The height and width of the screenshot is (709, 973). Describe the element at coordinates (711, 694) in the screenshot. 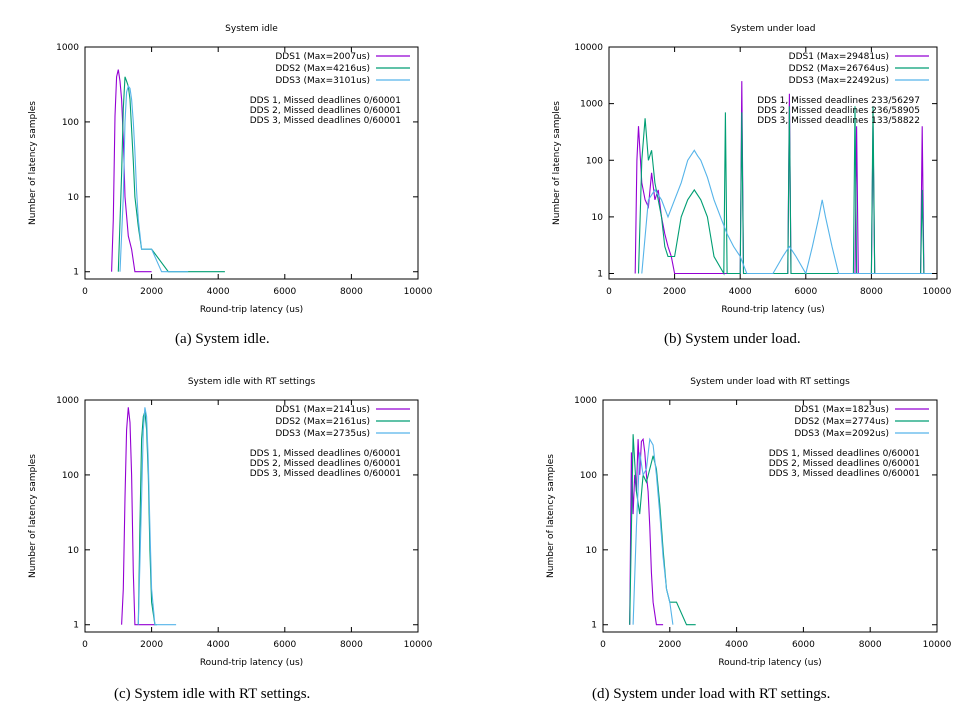

I see `caption-d: (d) System under load with RT settings.` at that location.